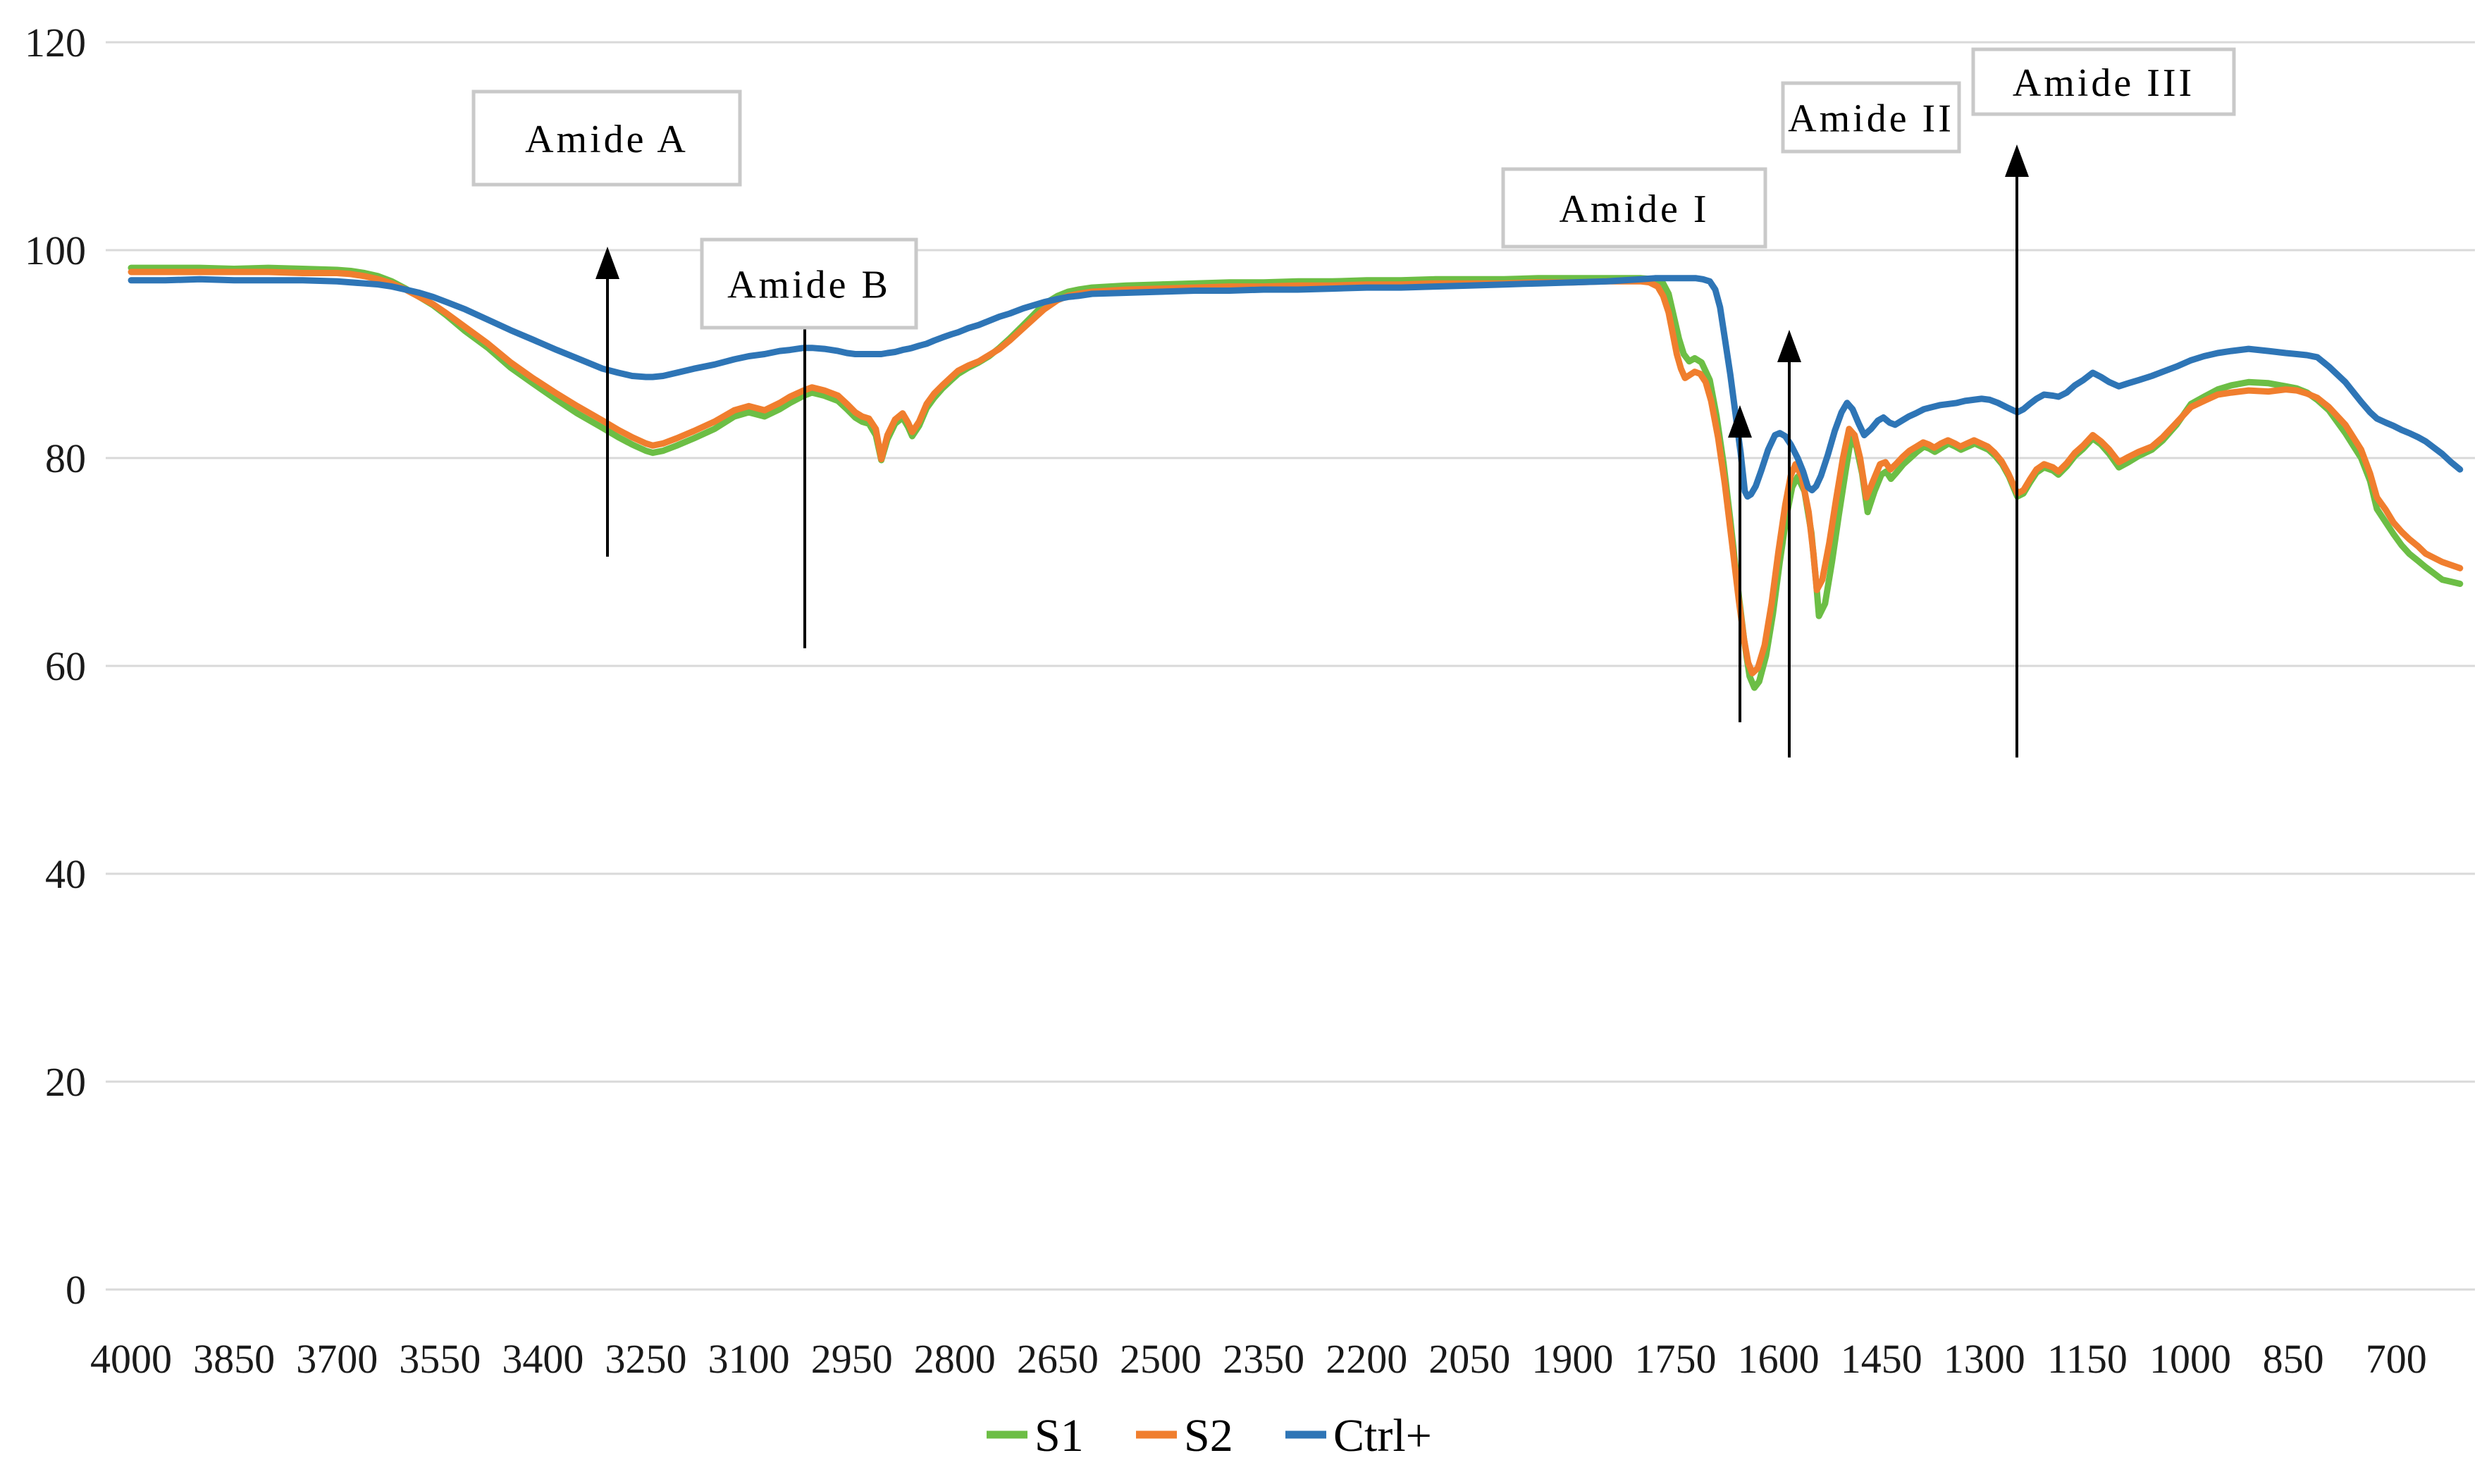 The image size is (2482, 1484). Describe the element at coordinates (646, 1359) in the screenshot. I see `x-axis-tick-label: 3250` at that location.